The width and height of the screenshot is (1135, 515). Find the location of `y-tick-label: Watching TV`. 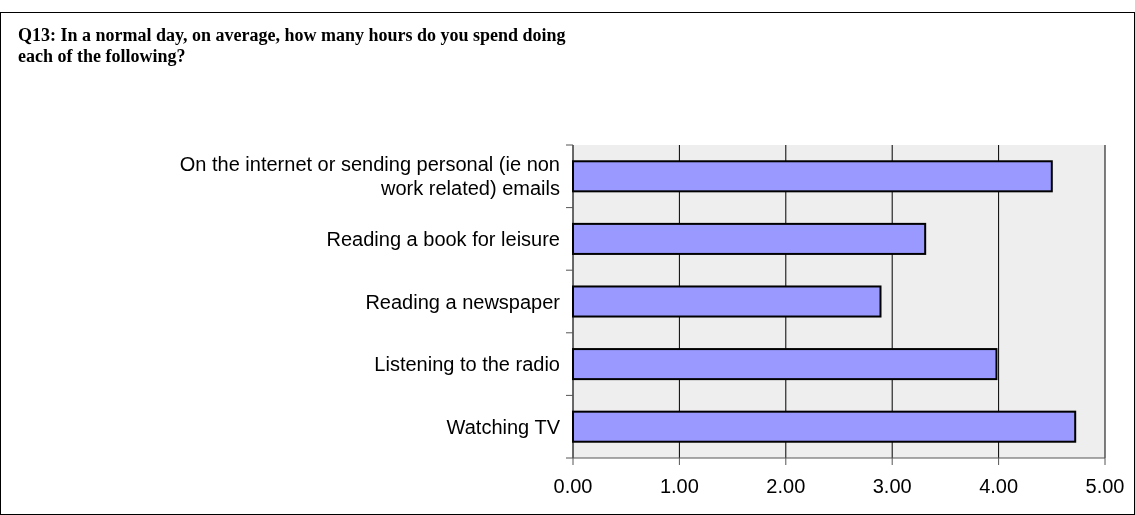

y-tick-label: Watching TV is located at coordinates (503, 426).